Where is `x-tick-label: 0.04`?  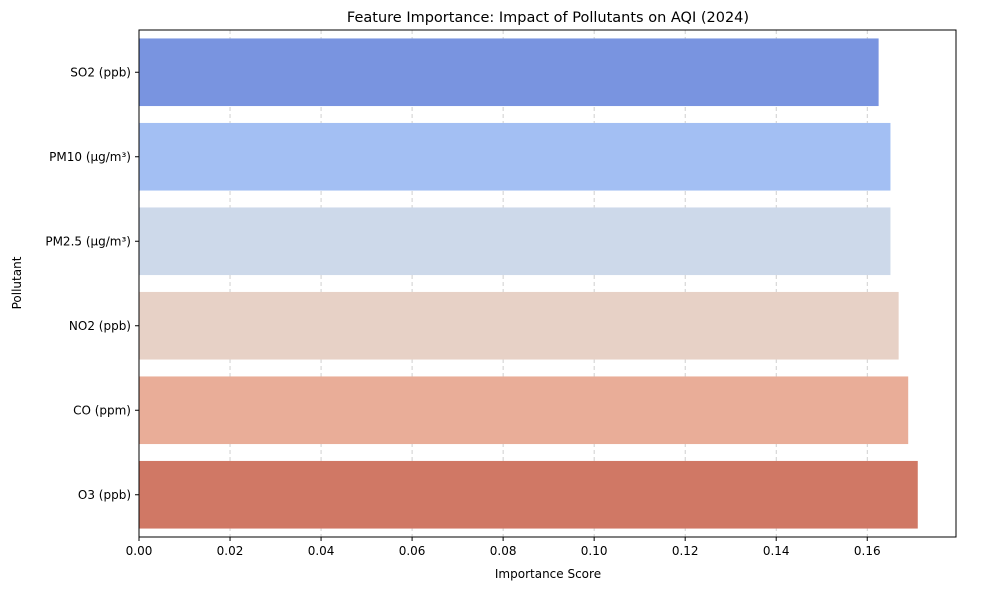
x-tick-label: 0.04 is located at coordinates (321, 551).